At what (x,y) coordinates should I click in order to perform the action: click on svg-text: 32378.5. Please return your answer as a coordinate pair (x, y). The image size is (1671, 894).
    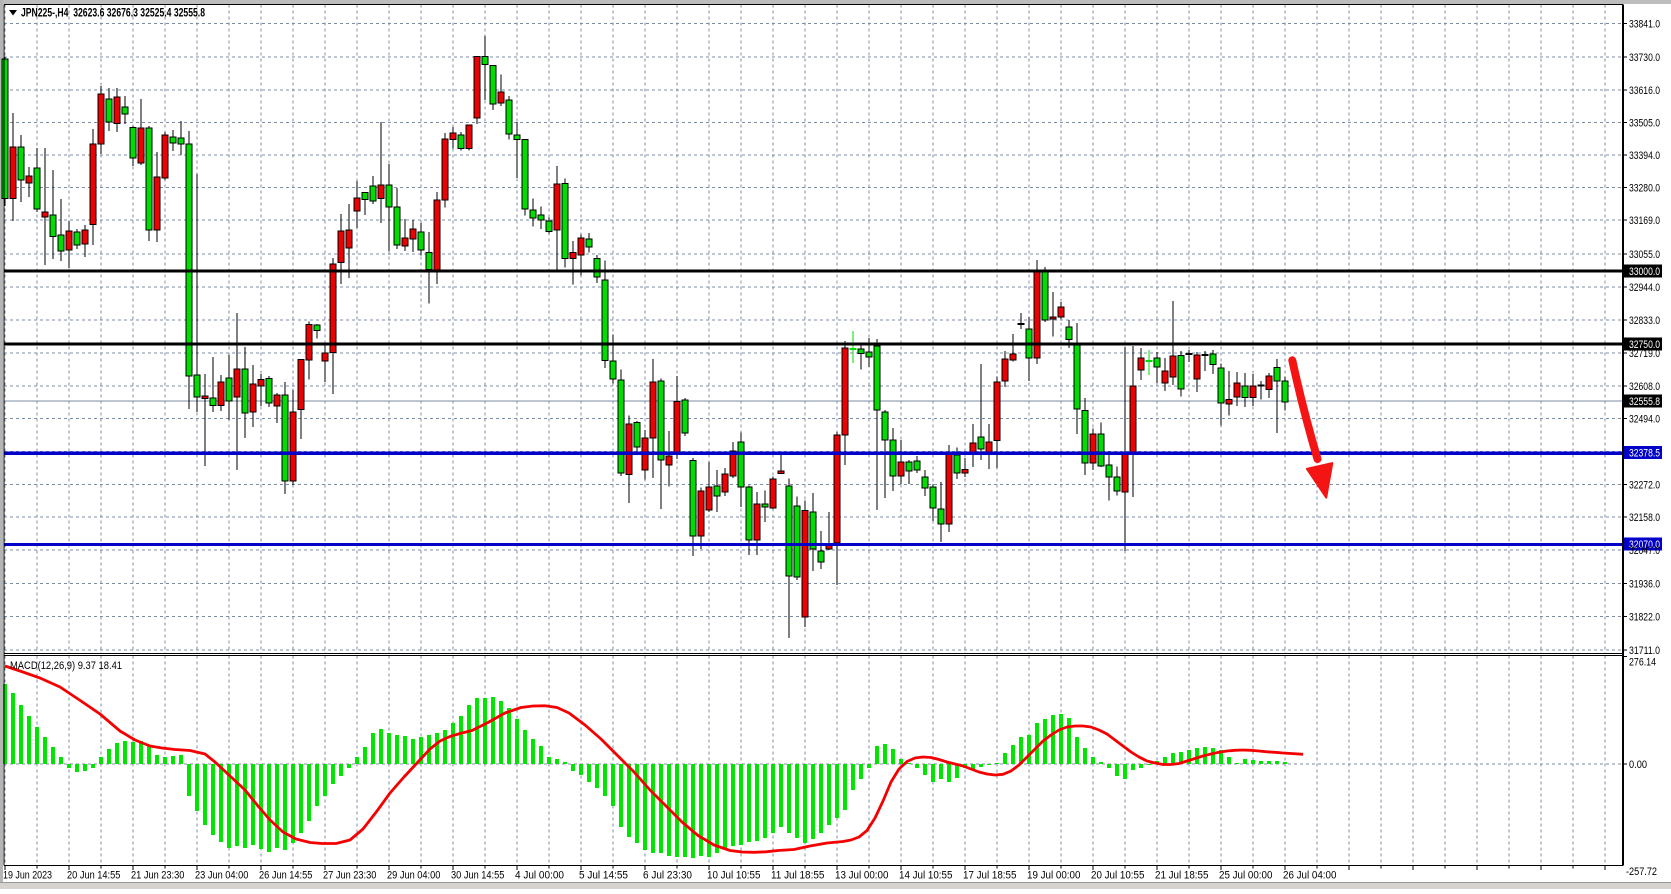
    Looking at the image, I should click on (1644, 454).